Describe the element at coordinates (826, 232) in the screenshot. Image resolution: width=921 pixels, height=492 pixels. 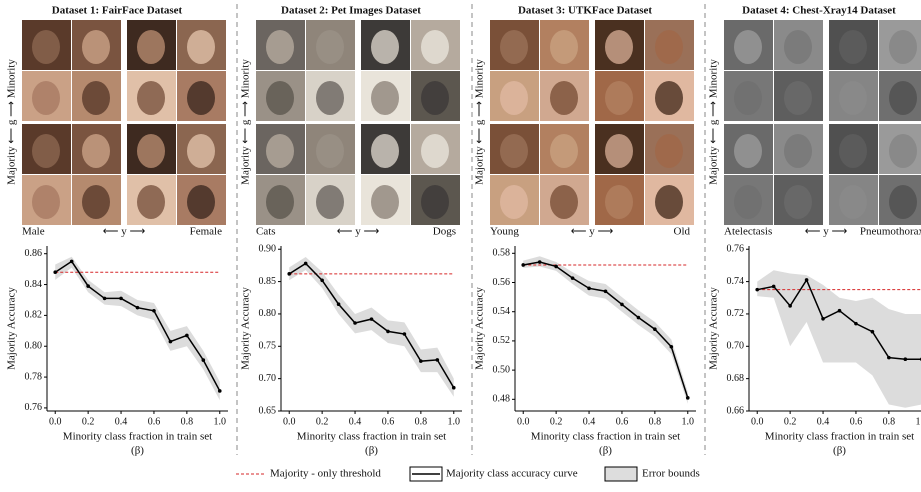
I see `image-x-label: ⟵ y ⟶` at that location.